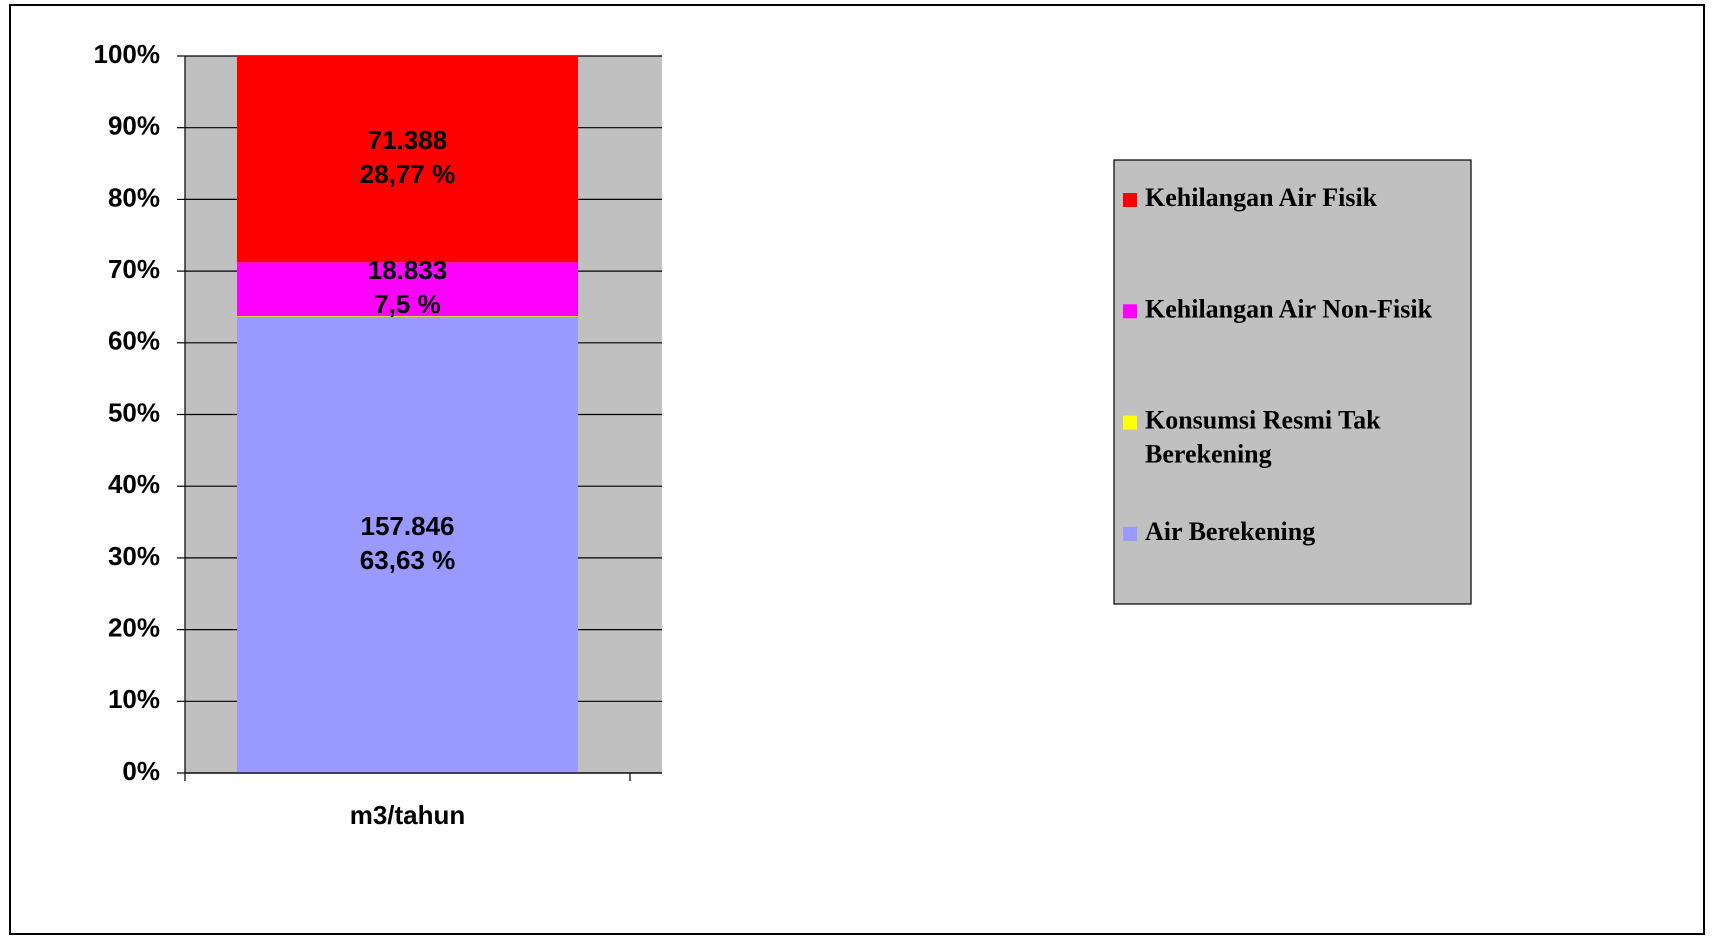 This screenshot has height=940, width=1715. I want to click on data-label: 7,5 %, so click(407, 304).